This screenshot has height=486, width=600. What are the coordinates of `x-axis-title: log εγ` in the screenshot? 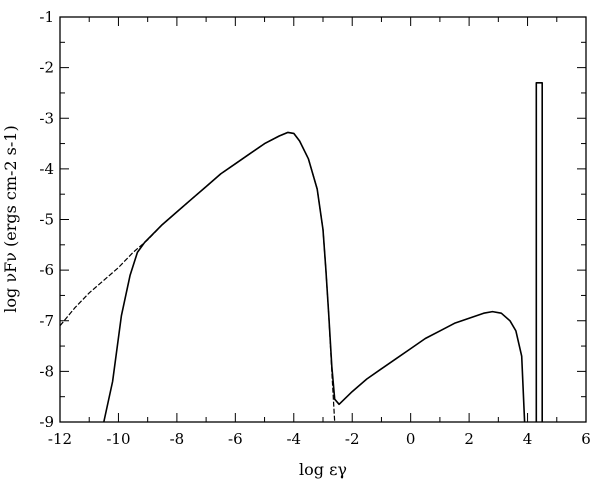 It's located at (323, 469).